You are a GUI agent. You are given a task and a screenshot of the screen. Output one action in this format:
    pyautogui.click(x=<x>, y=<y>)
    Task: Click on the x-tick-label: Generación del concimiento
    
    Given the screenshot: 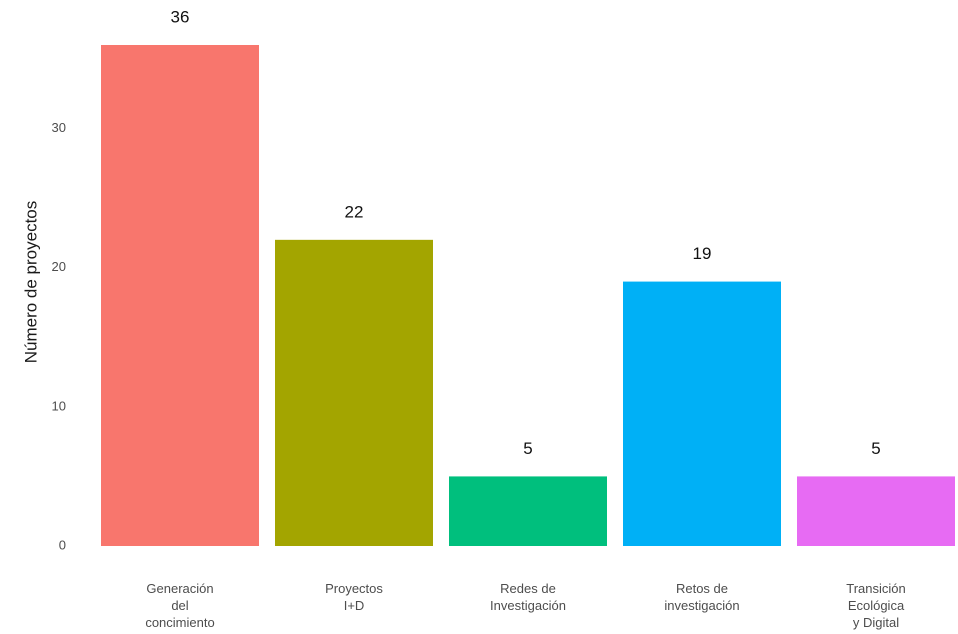 What is the action you would take?
    pyautogui.click(x=180, y=605)
    